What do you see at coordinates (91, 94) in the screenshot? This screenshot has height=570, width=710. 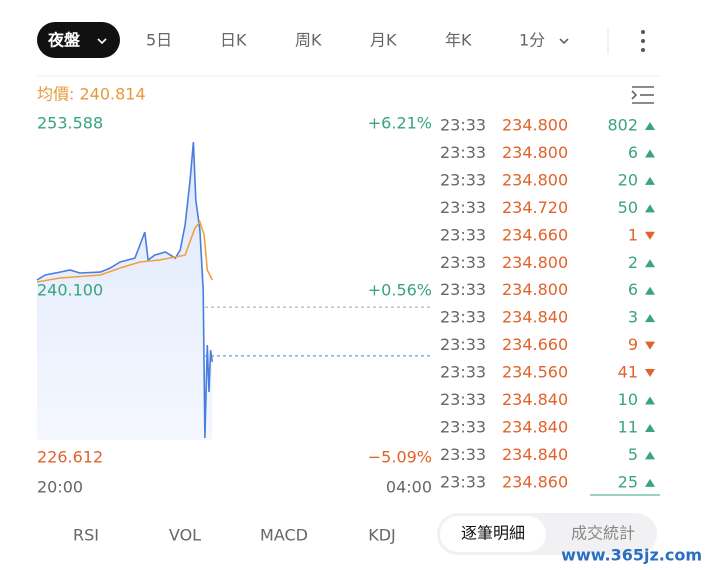 I see `avg-price: 均價: 240.814` at bounding box center [91, 94].